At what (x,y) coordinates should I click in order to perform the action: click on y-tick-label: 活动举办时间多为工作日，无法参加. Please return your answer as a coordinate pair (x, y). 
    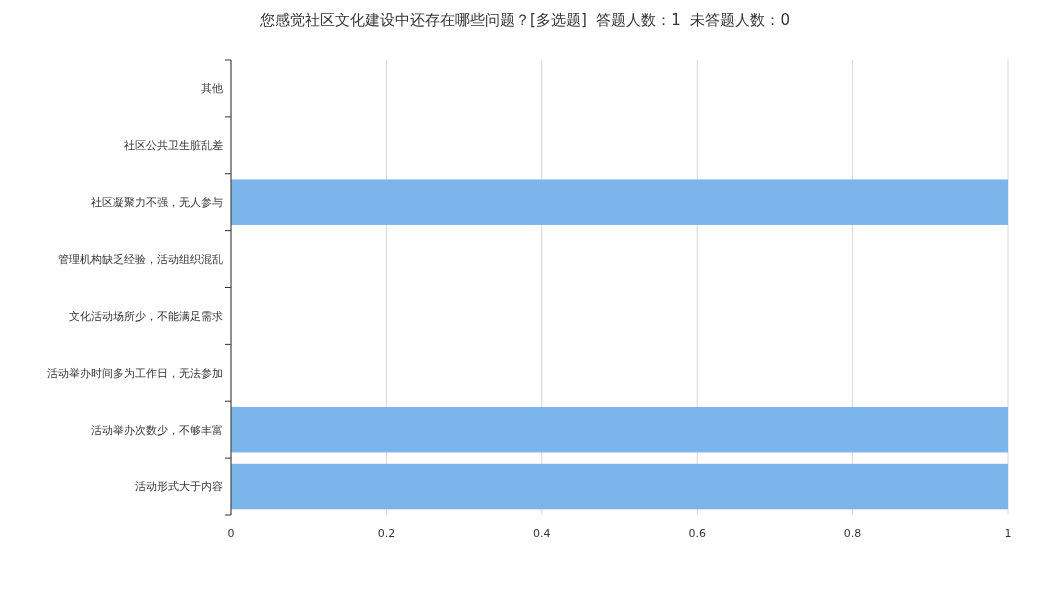
    Looking at the image, I should click on (135, 373).